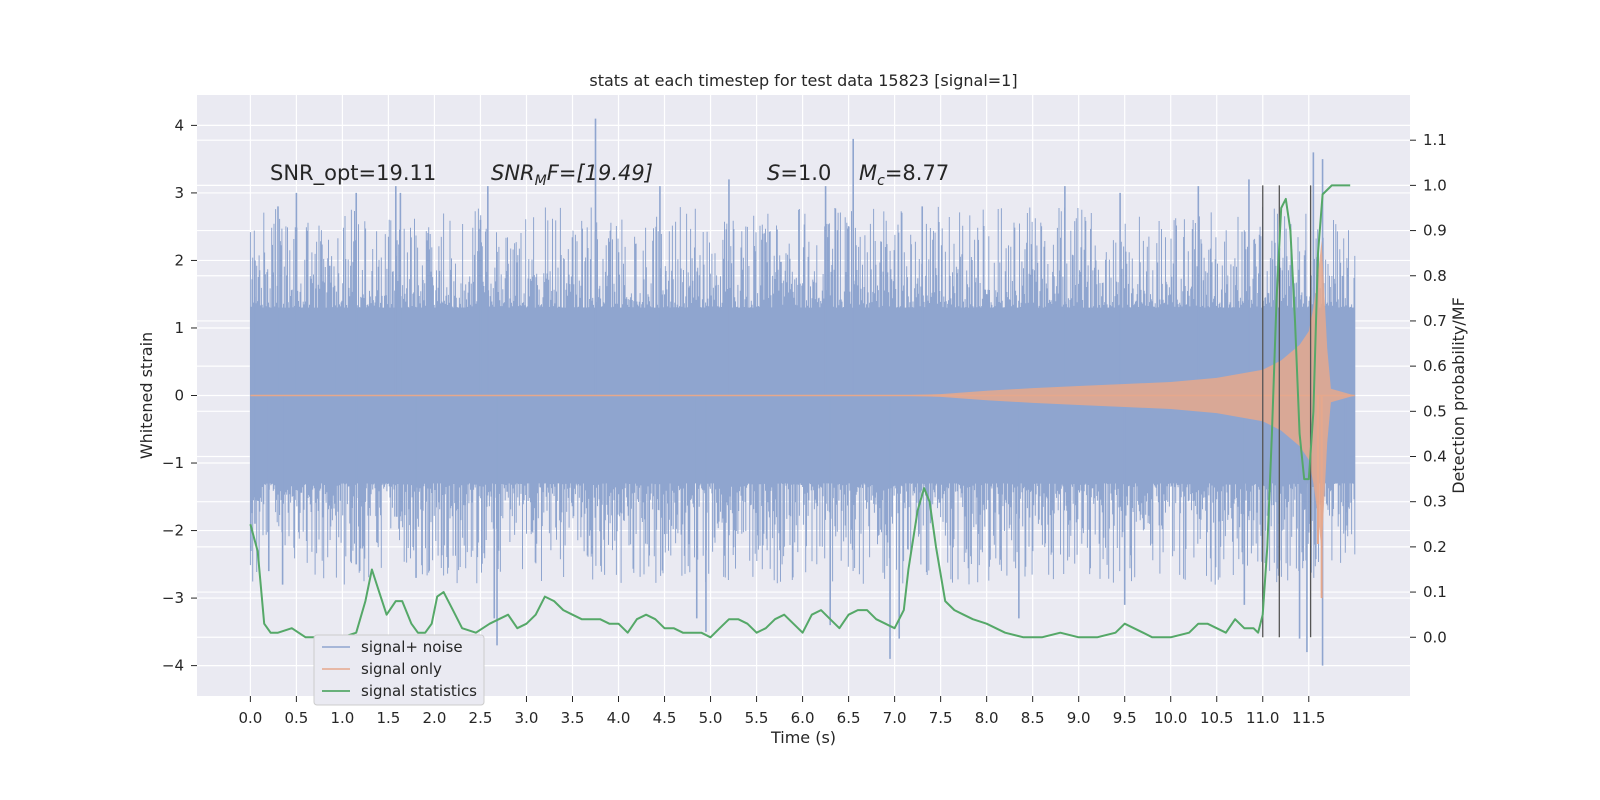  Describe the element at coordinates (1435, 231) in the screenshot. I see `y-right-tick-label-2: 0.9` at that location.